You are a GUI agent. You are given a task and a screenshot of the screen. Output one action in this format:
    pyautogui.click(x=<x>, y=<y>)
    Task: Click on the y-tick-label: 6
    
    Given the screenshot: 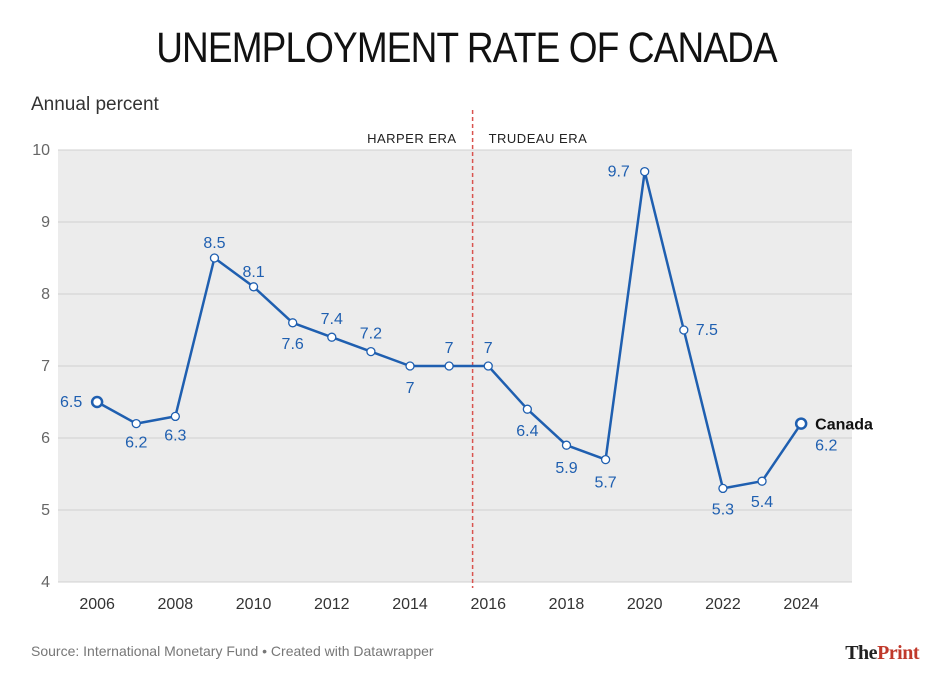 What is the action you would take?
    pyautogui.click(x=45, y=438)
    